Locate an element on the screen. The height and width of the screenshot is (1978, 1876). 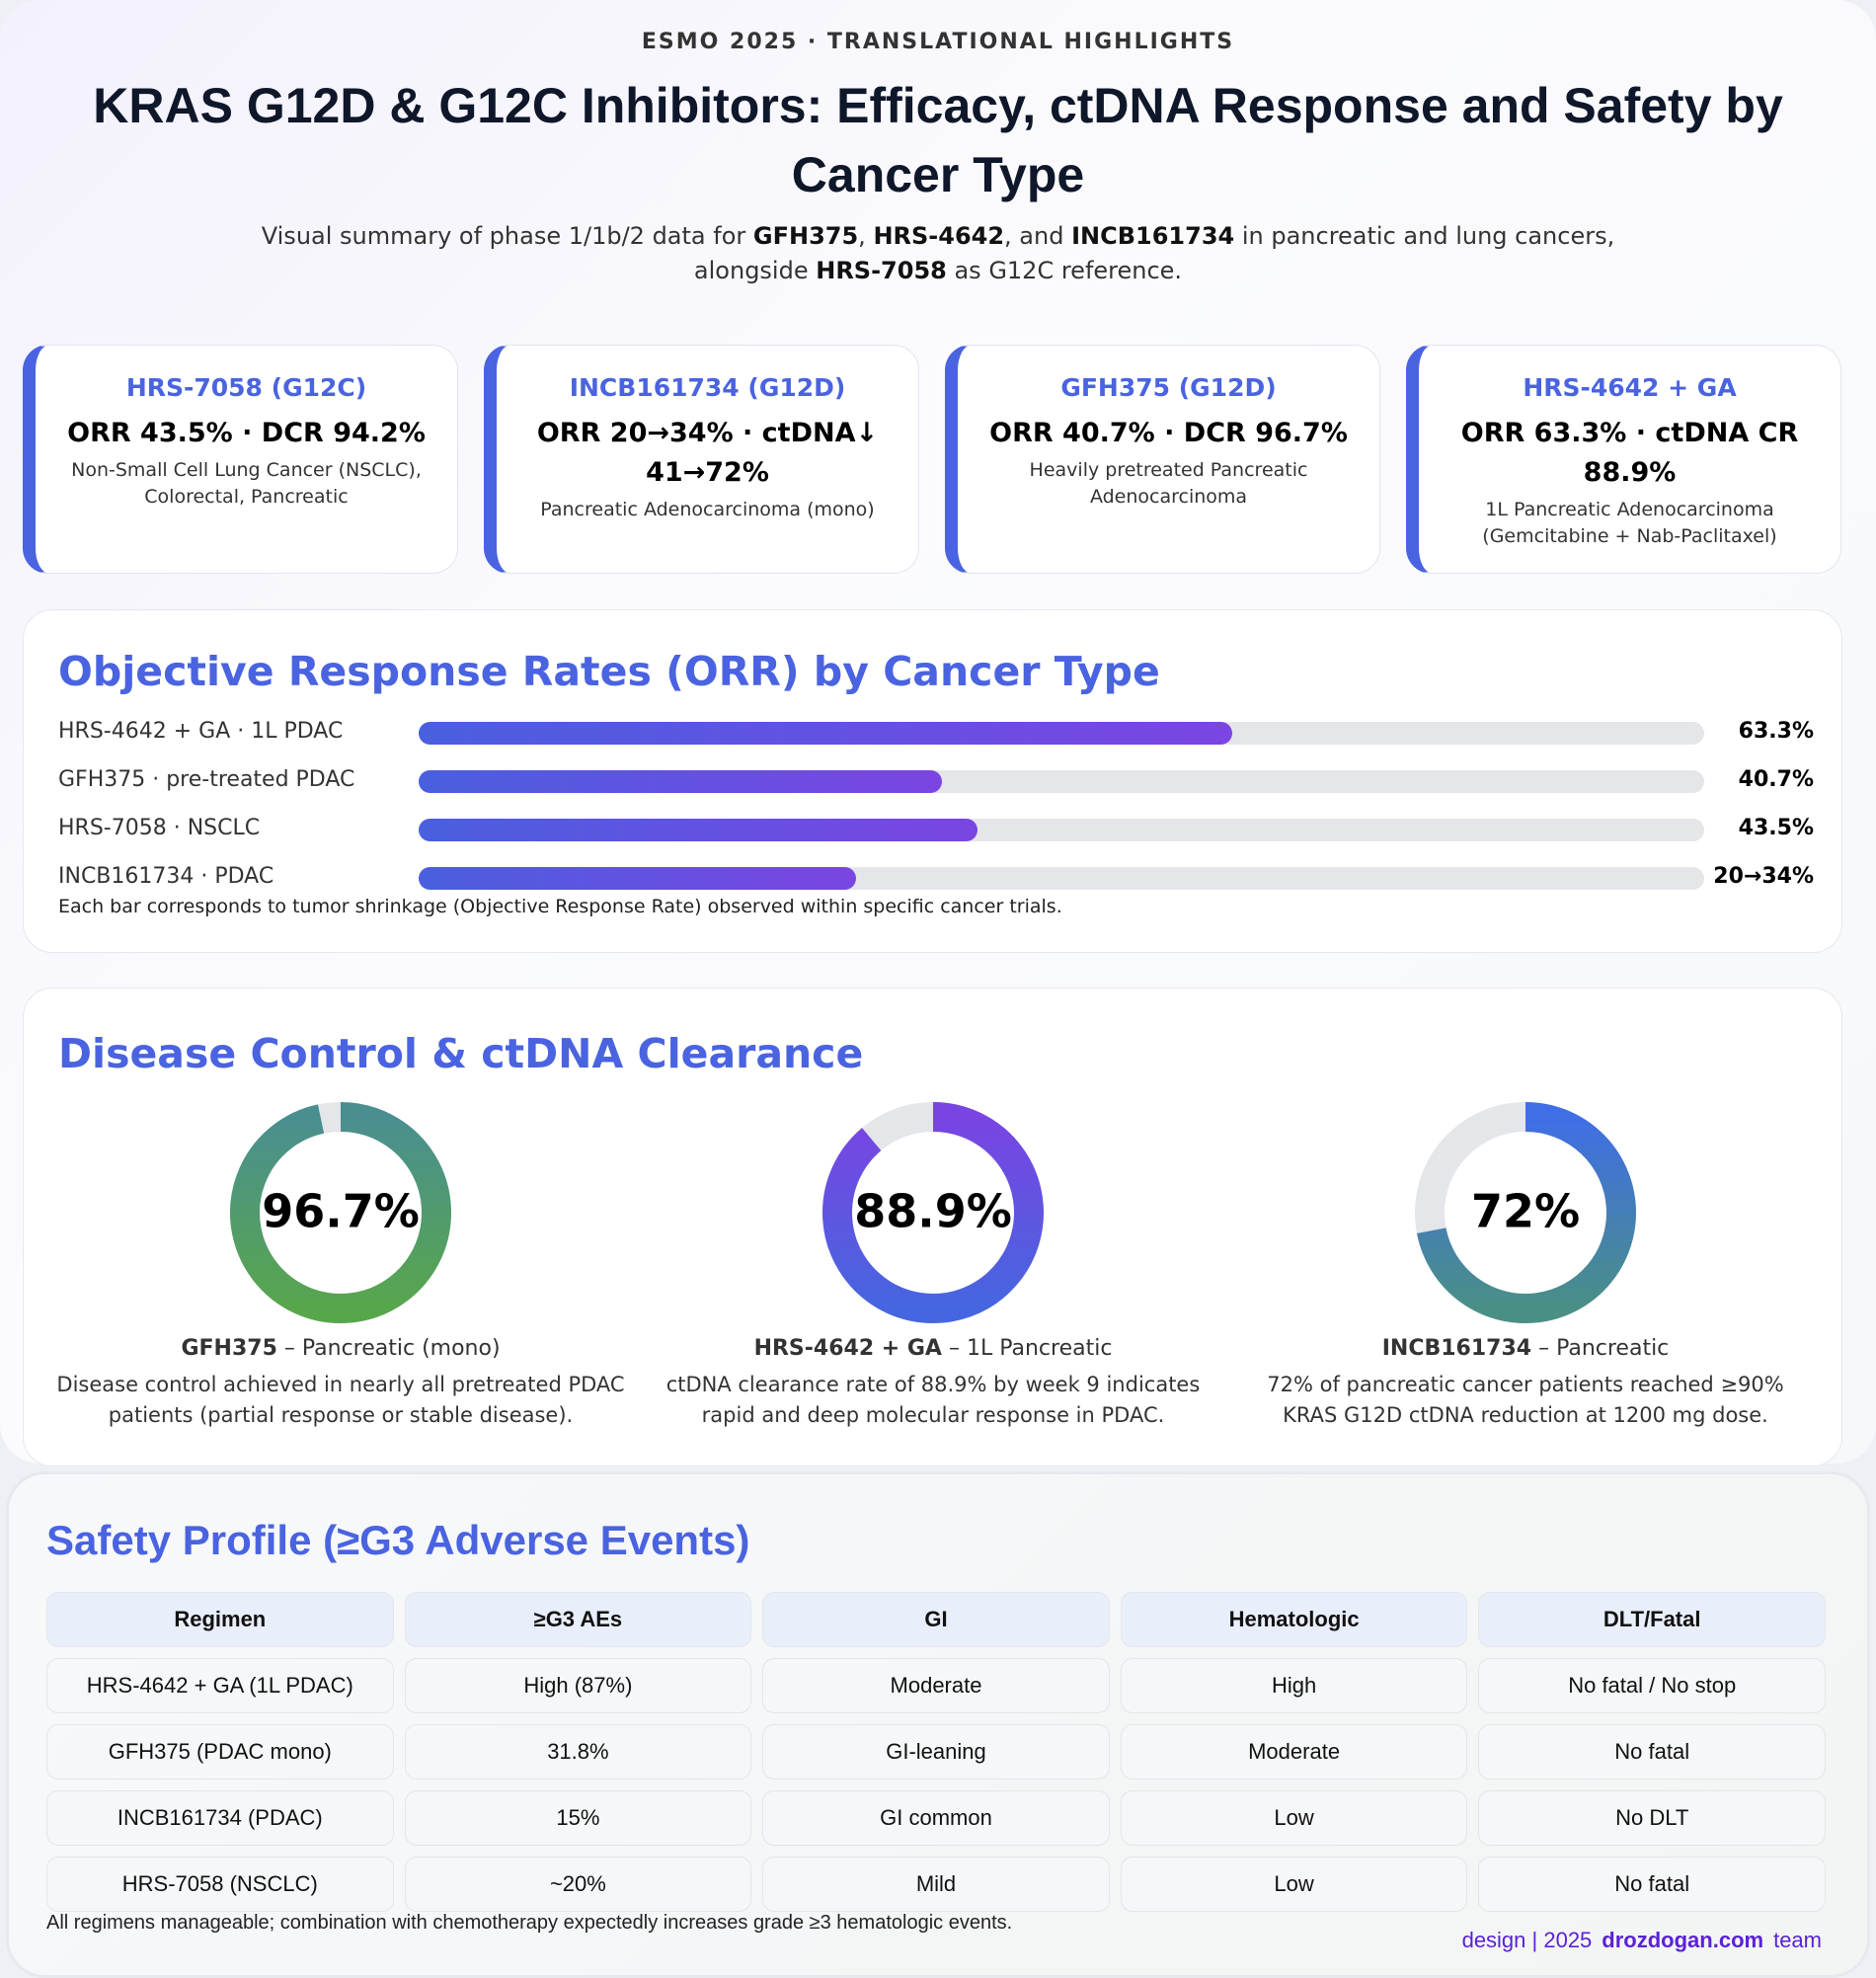
card-detail: Pancreatic Adenocarcinoma (mono) is located at coordinates (708, 509).